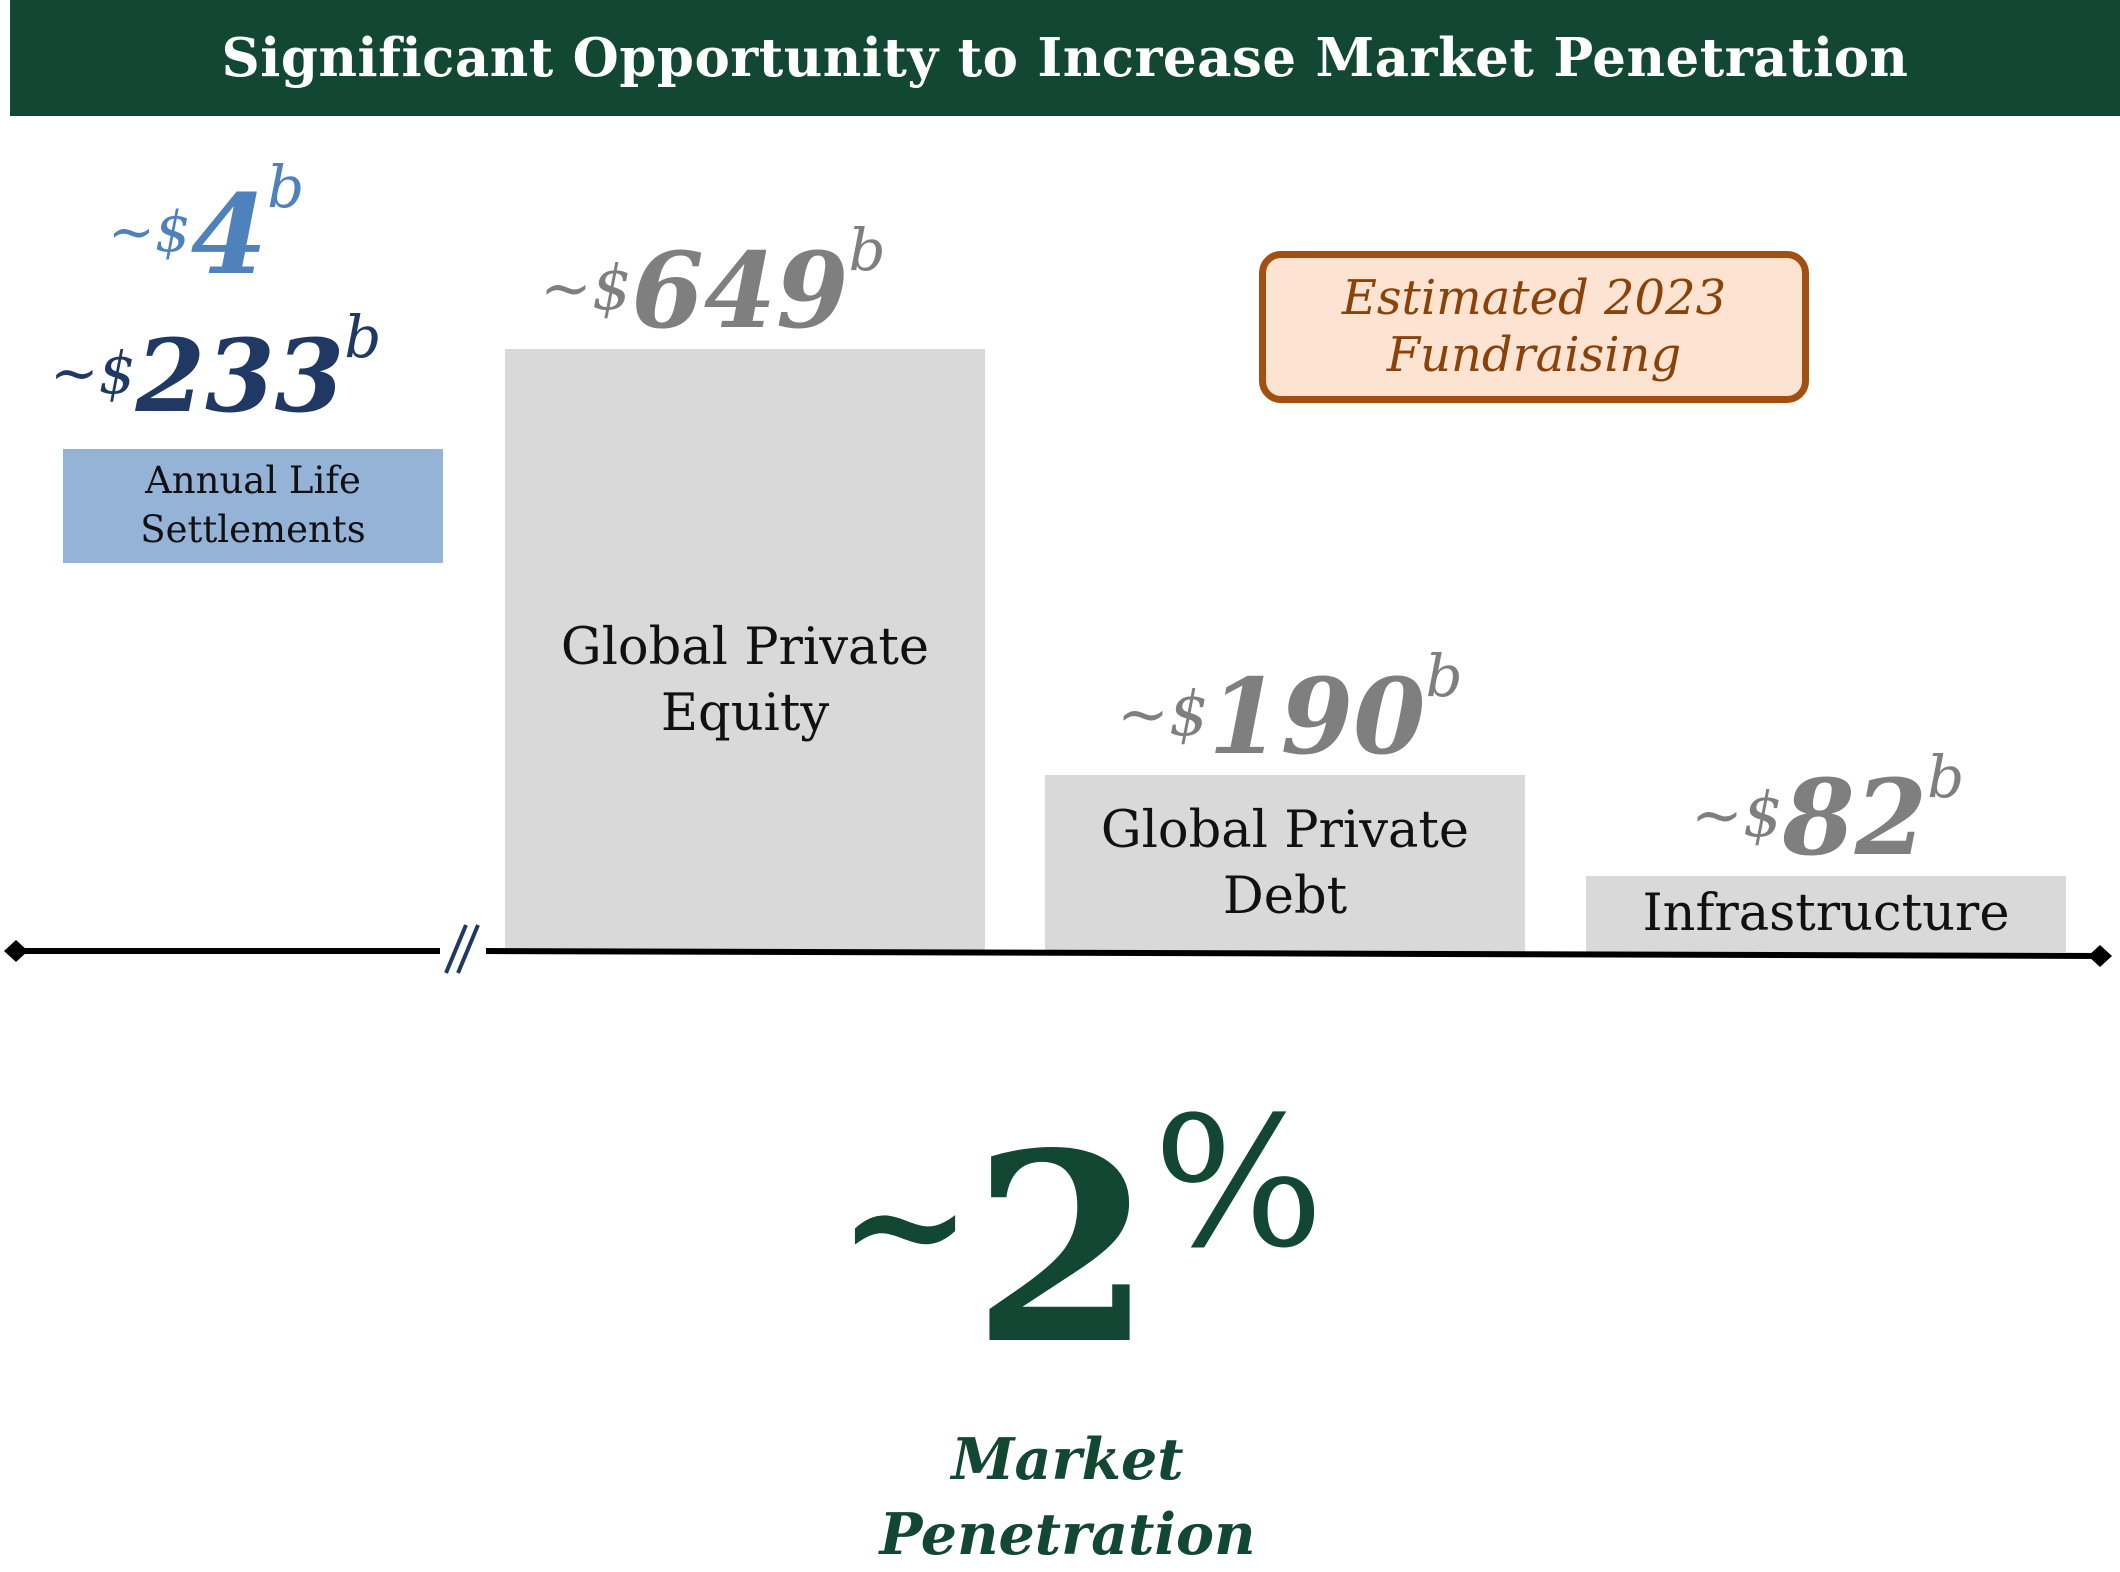  I want to click on life-settlements-top-value: ~$4b, so click(206, 224).